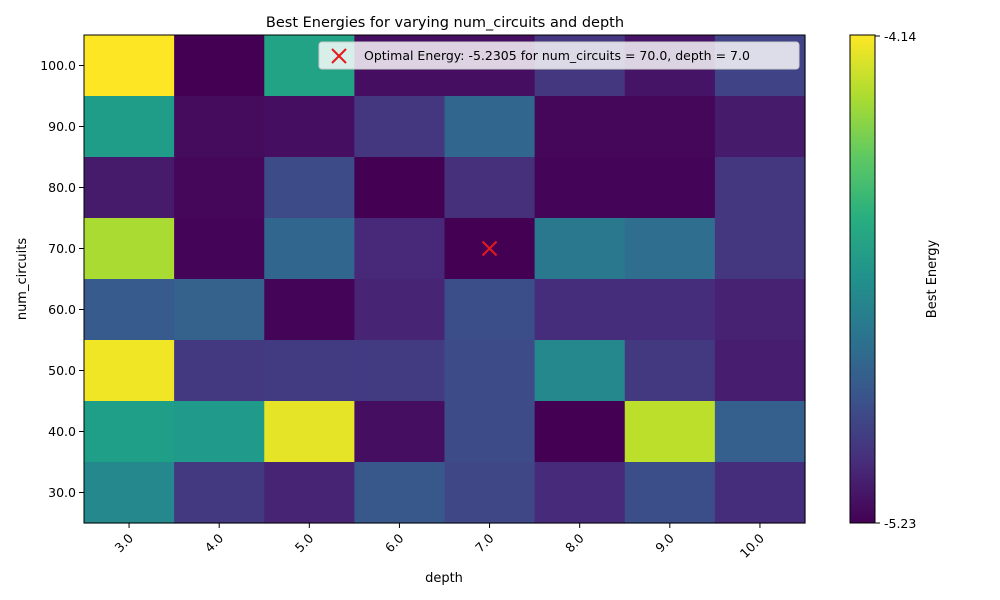  What do you see at coordinates (62, 187) in the screenshot?
I see `y-tick-label: 80.0` at bounding box center [62, 187].